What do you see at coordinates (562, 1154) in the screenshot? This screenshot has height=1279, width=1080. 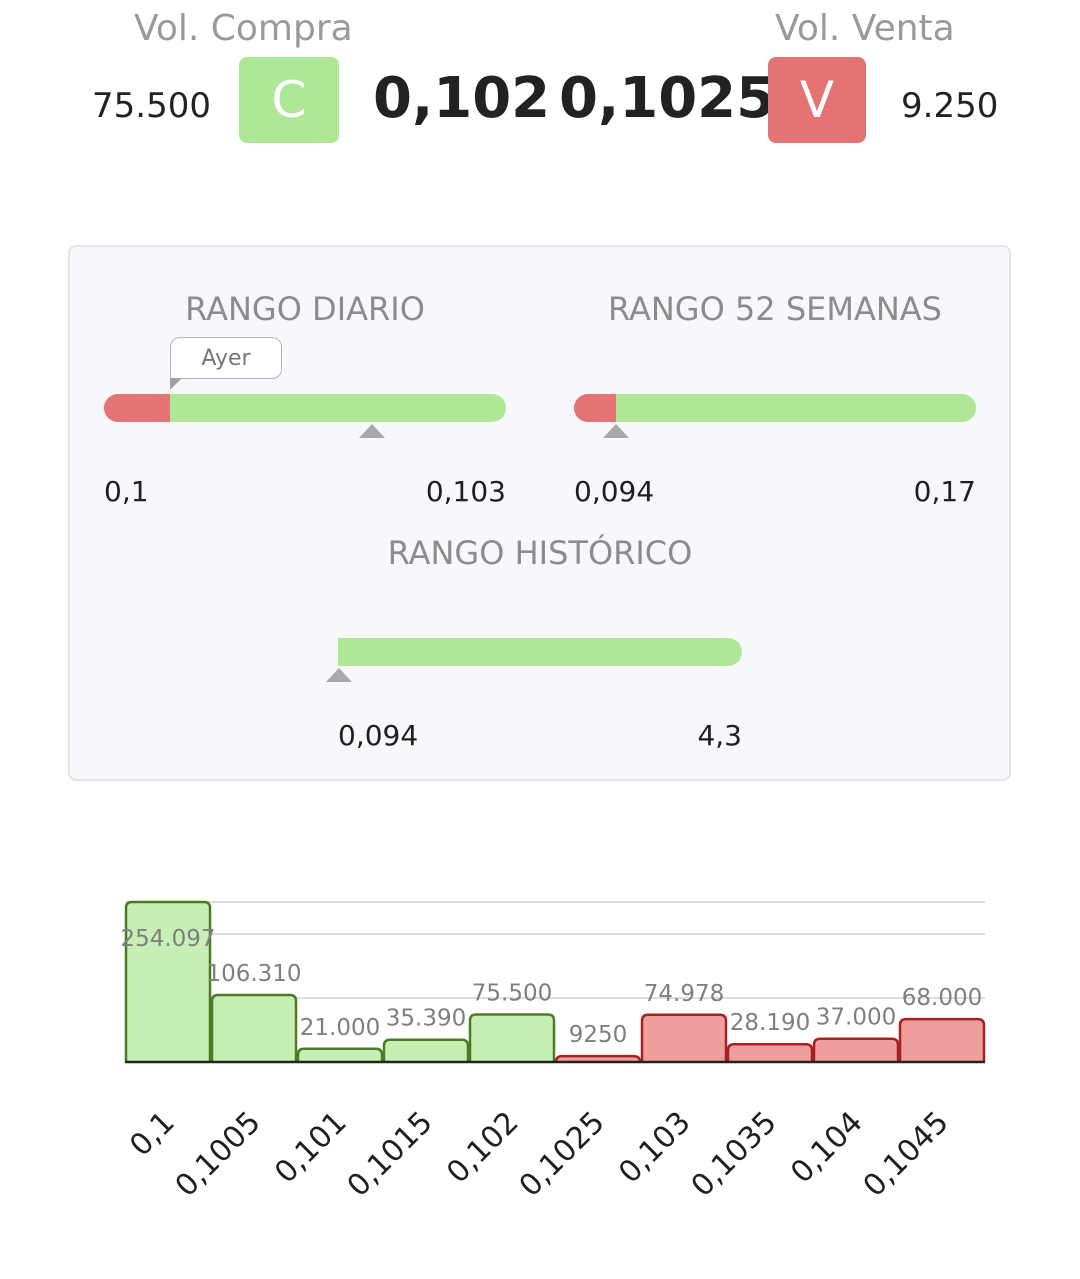 I see `x-tick-label: 0,1025` at bounding box center [562, 1154].